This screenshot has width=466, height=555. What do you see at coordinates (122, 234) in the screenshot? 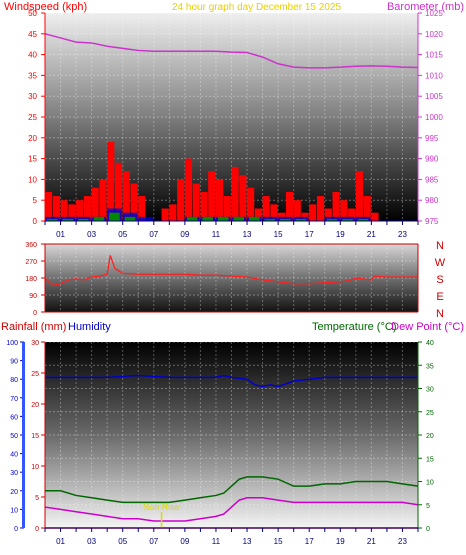
I see `tick-label-hour: 05` at bounding box center [122, 234].